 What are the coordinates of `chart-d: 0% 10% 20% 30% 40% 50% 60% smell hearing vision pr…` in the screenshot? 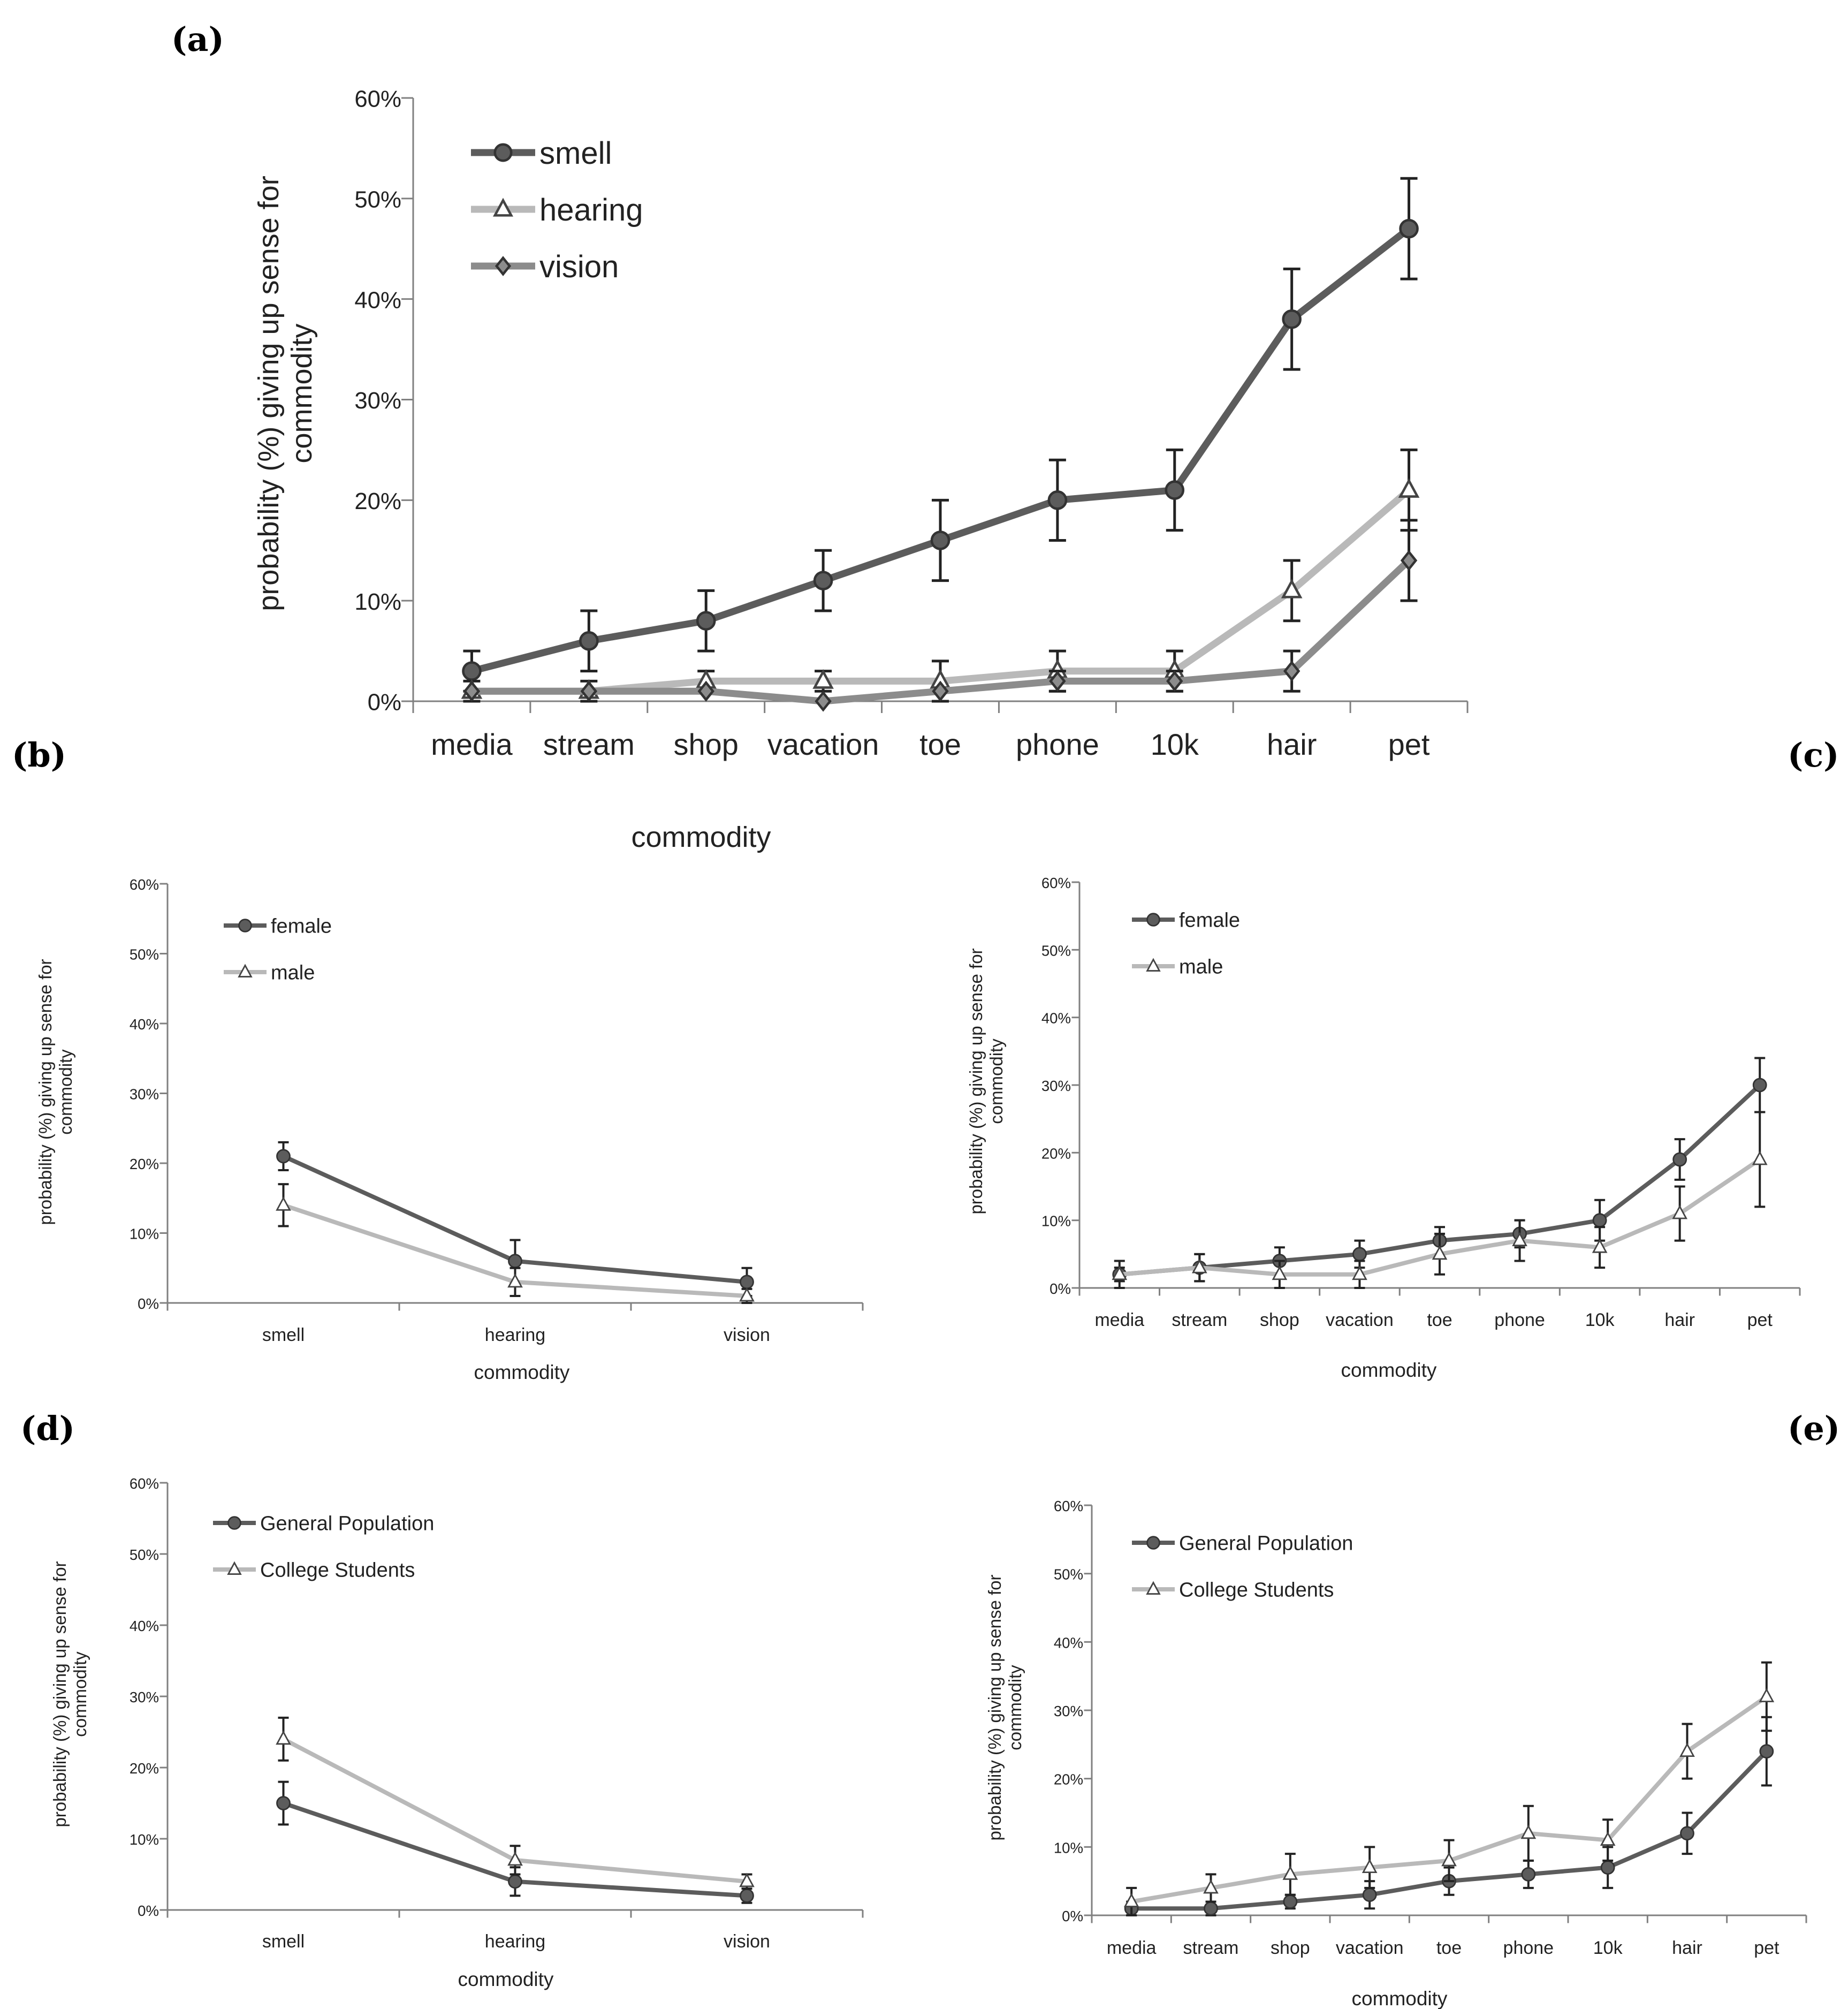 It's located at (457, 1732).